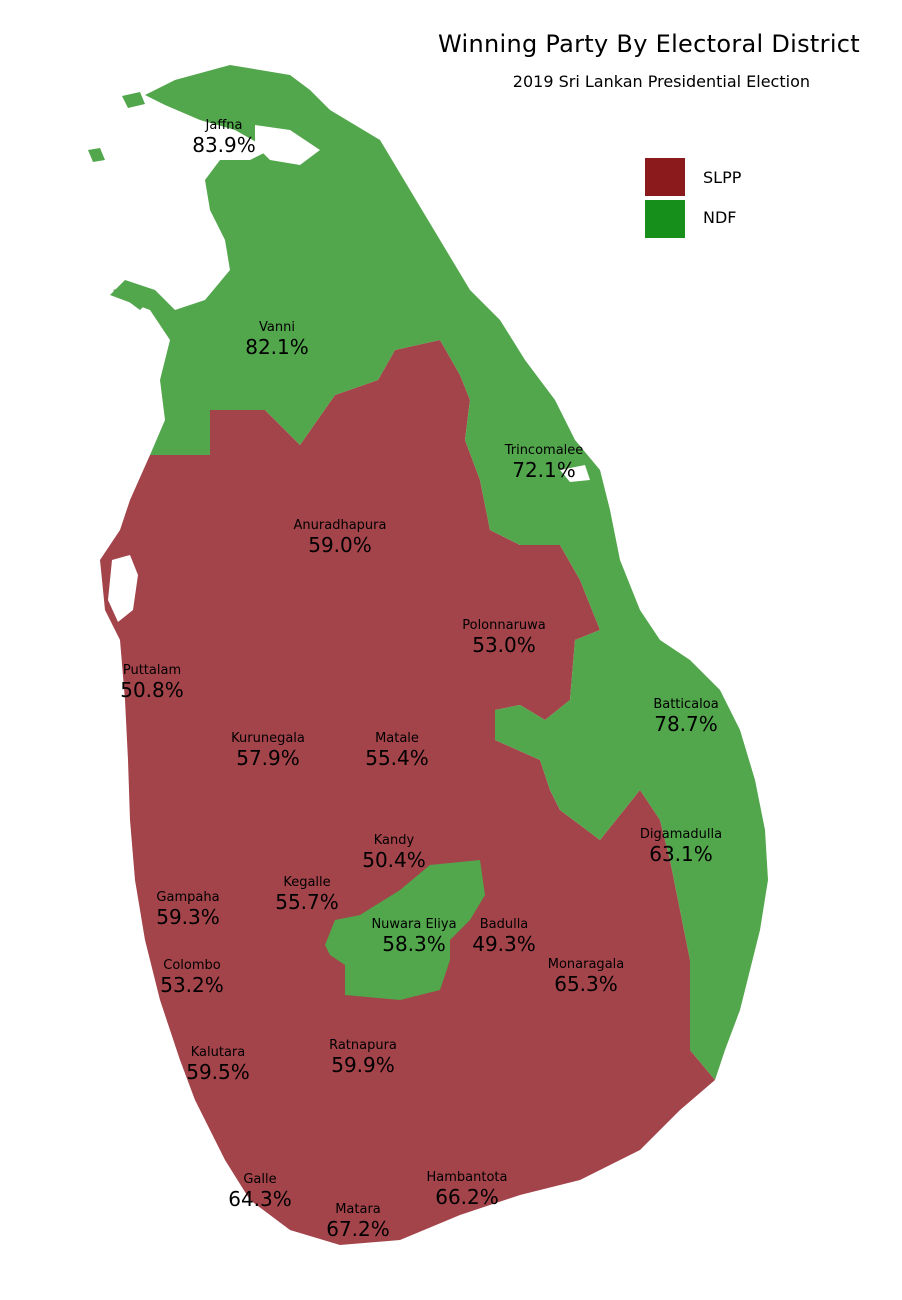  I want to click on nuwara-eliya-region, so click(405, 930).